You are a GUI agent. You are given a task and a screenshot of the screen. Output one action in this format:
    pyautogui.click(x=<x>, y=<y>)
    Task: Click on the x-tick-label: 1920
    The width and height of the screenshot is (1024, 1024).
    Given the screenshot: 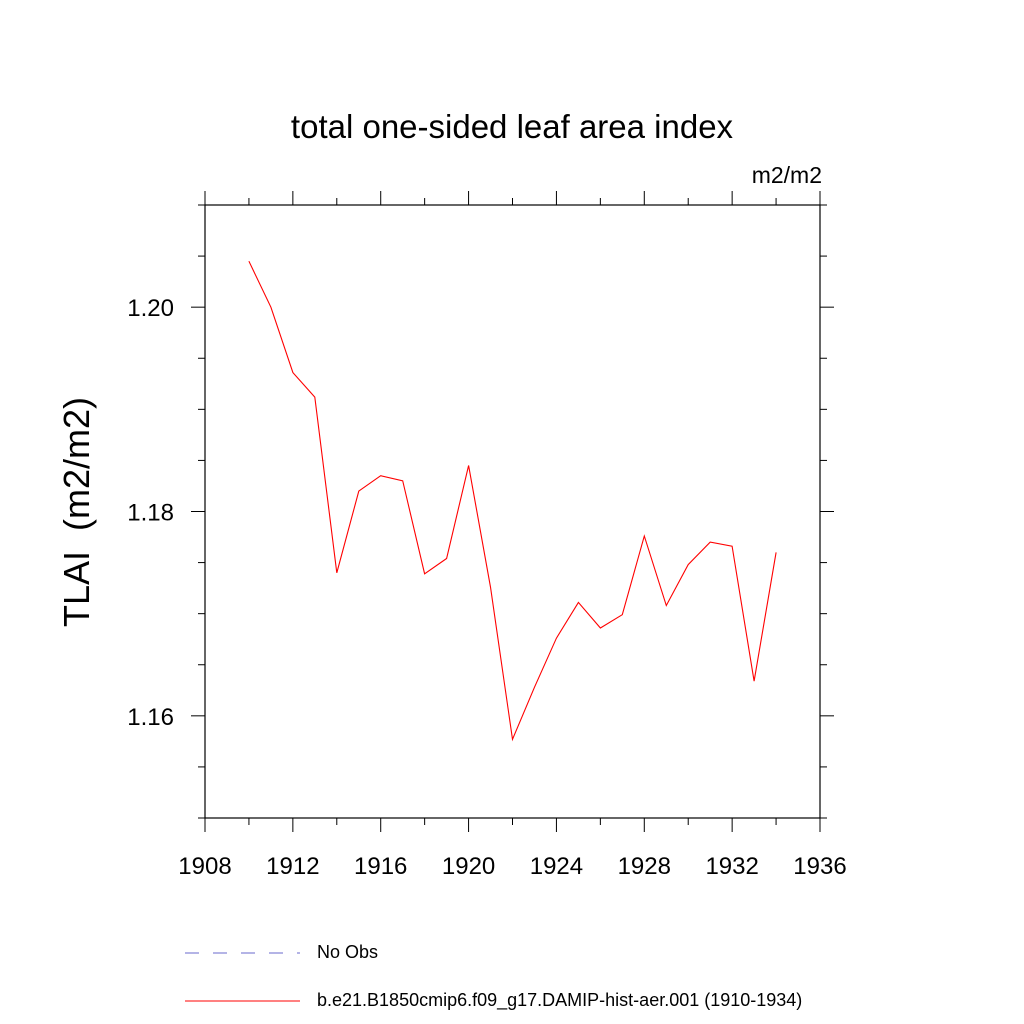 What is the action you would take?
    pyautogui.click(x=468, y=866)
    